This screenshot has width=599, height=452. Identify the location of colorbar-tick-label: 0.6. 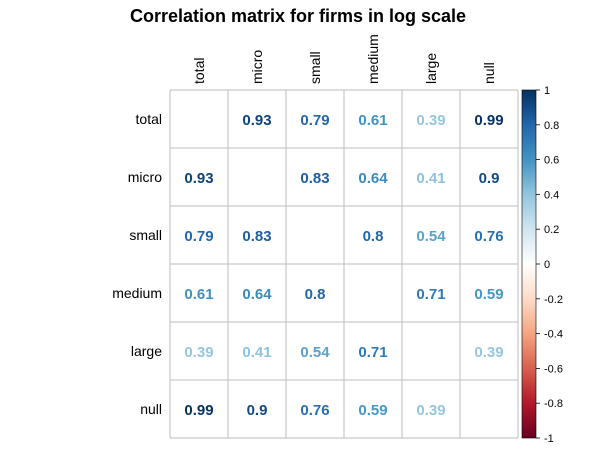
(551, 161).